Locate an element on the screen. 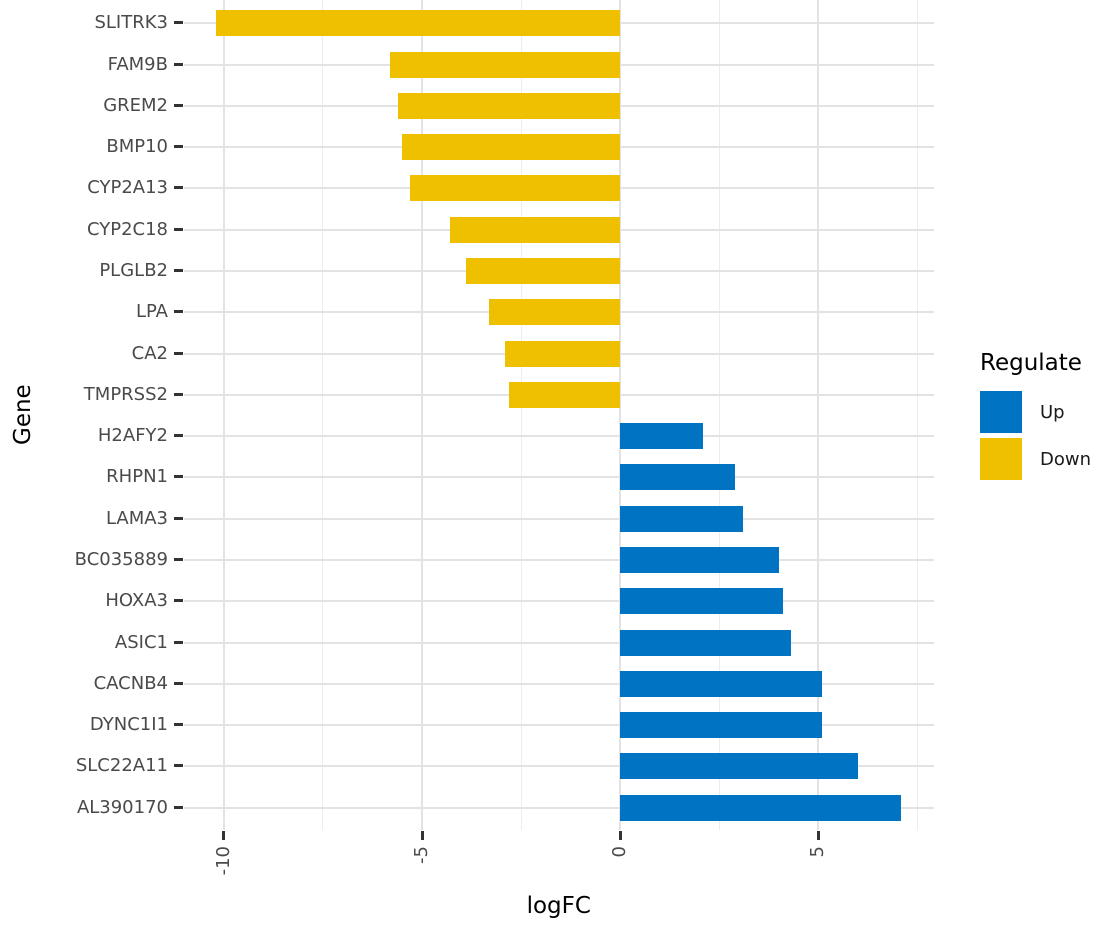  y-tick-label: CACNB4 is located at coordinates (130, 683).